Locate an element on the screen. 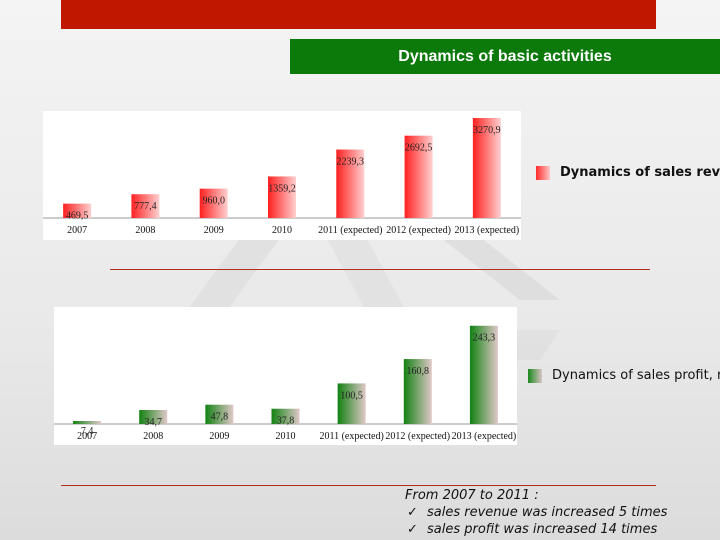 Image resolution: width=720 pixels, height=540 pixels. revenue-legend: Dynamics of sales reven is located at coordinates (628, 172).